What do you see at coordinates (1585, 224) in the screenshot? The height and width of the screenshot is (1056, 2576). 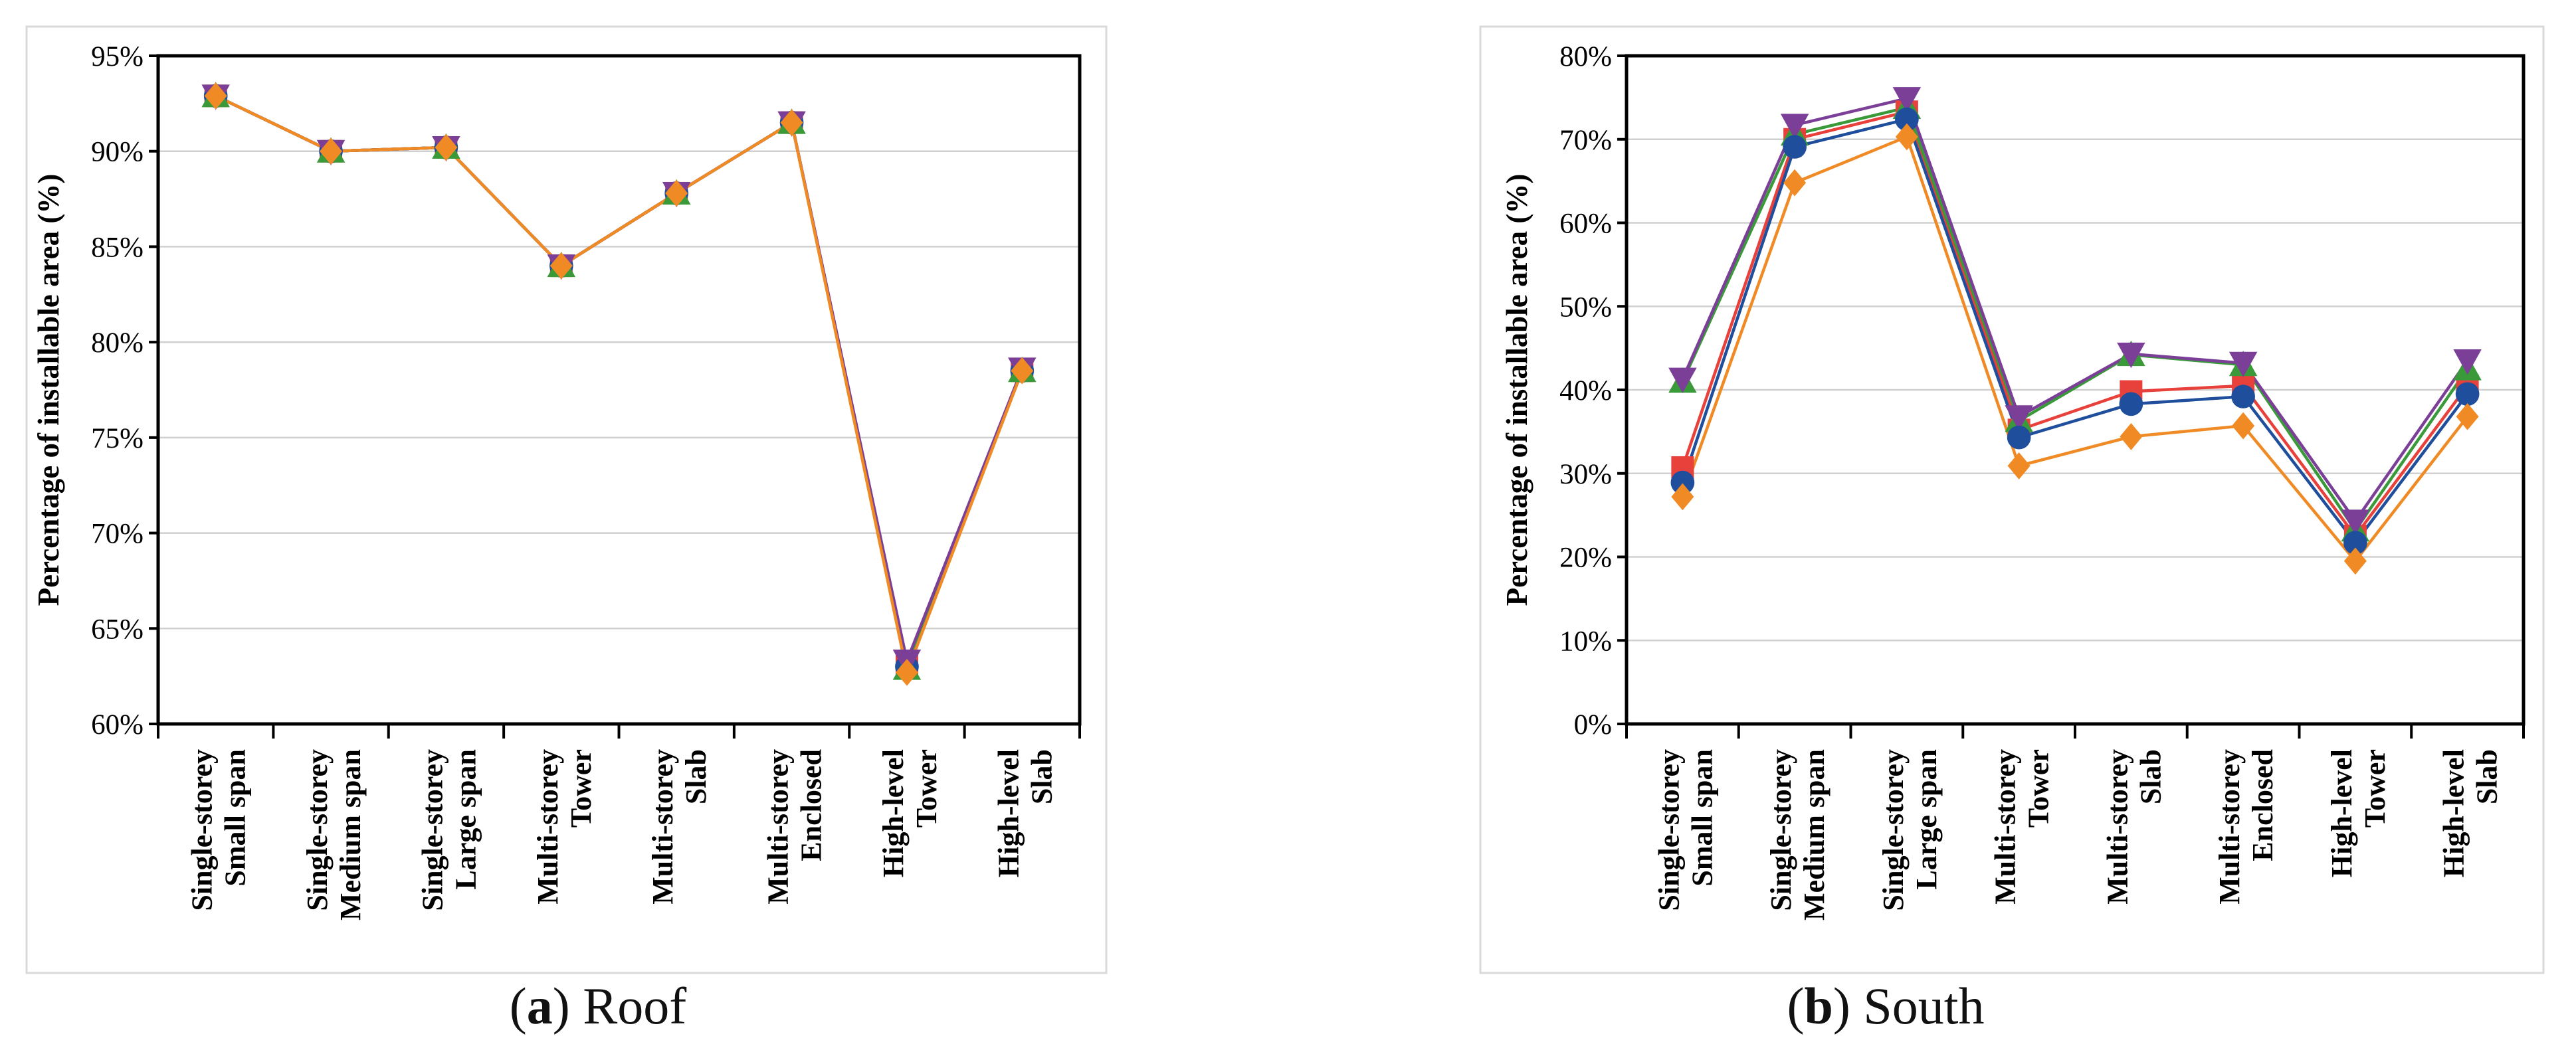 I see `y-tick-label: 60%` at bounding box center [1585, 224].